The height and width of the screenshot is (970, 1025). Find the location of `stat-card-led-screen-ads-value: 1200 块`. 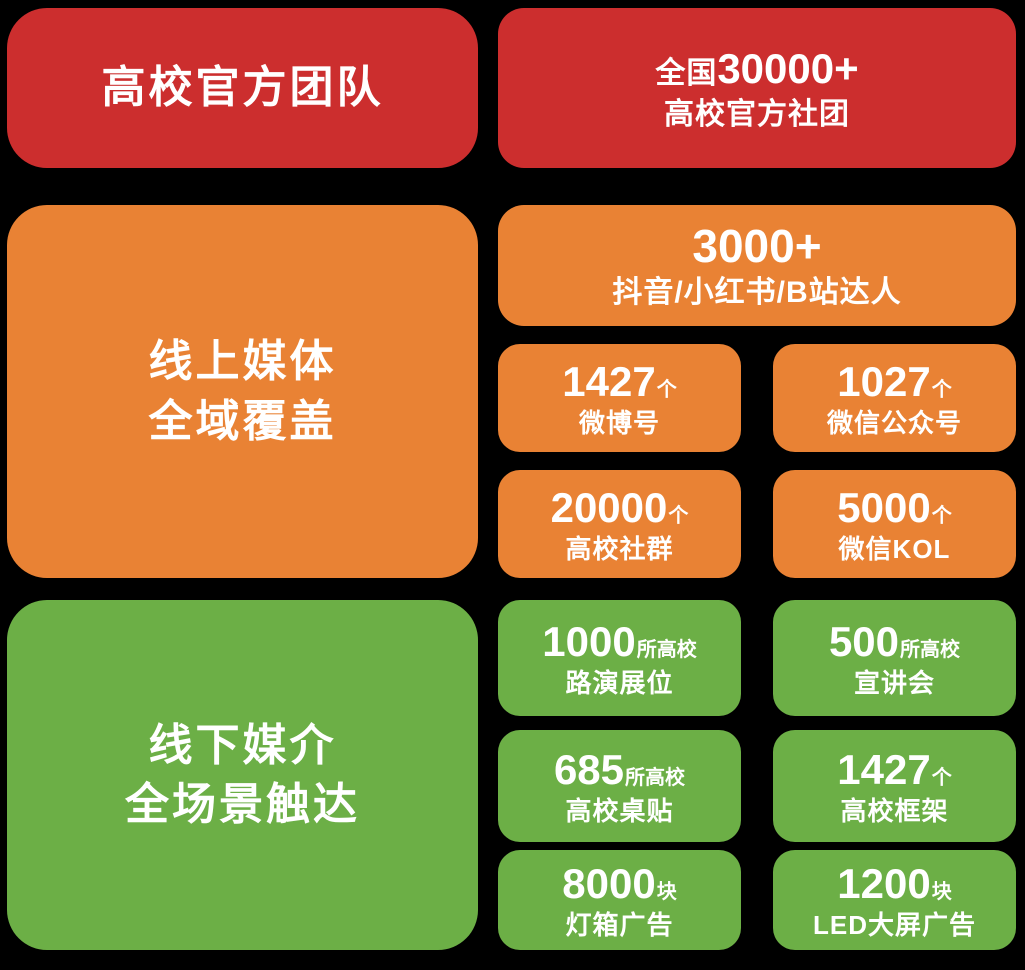

stat-card-led-screen-ads-value: 1200 块 is located at coordinates (894, 883).